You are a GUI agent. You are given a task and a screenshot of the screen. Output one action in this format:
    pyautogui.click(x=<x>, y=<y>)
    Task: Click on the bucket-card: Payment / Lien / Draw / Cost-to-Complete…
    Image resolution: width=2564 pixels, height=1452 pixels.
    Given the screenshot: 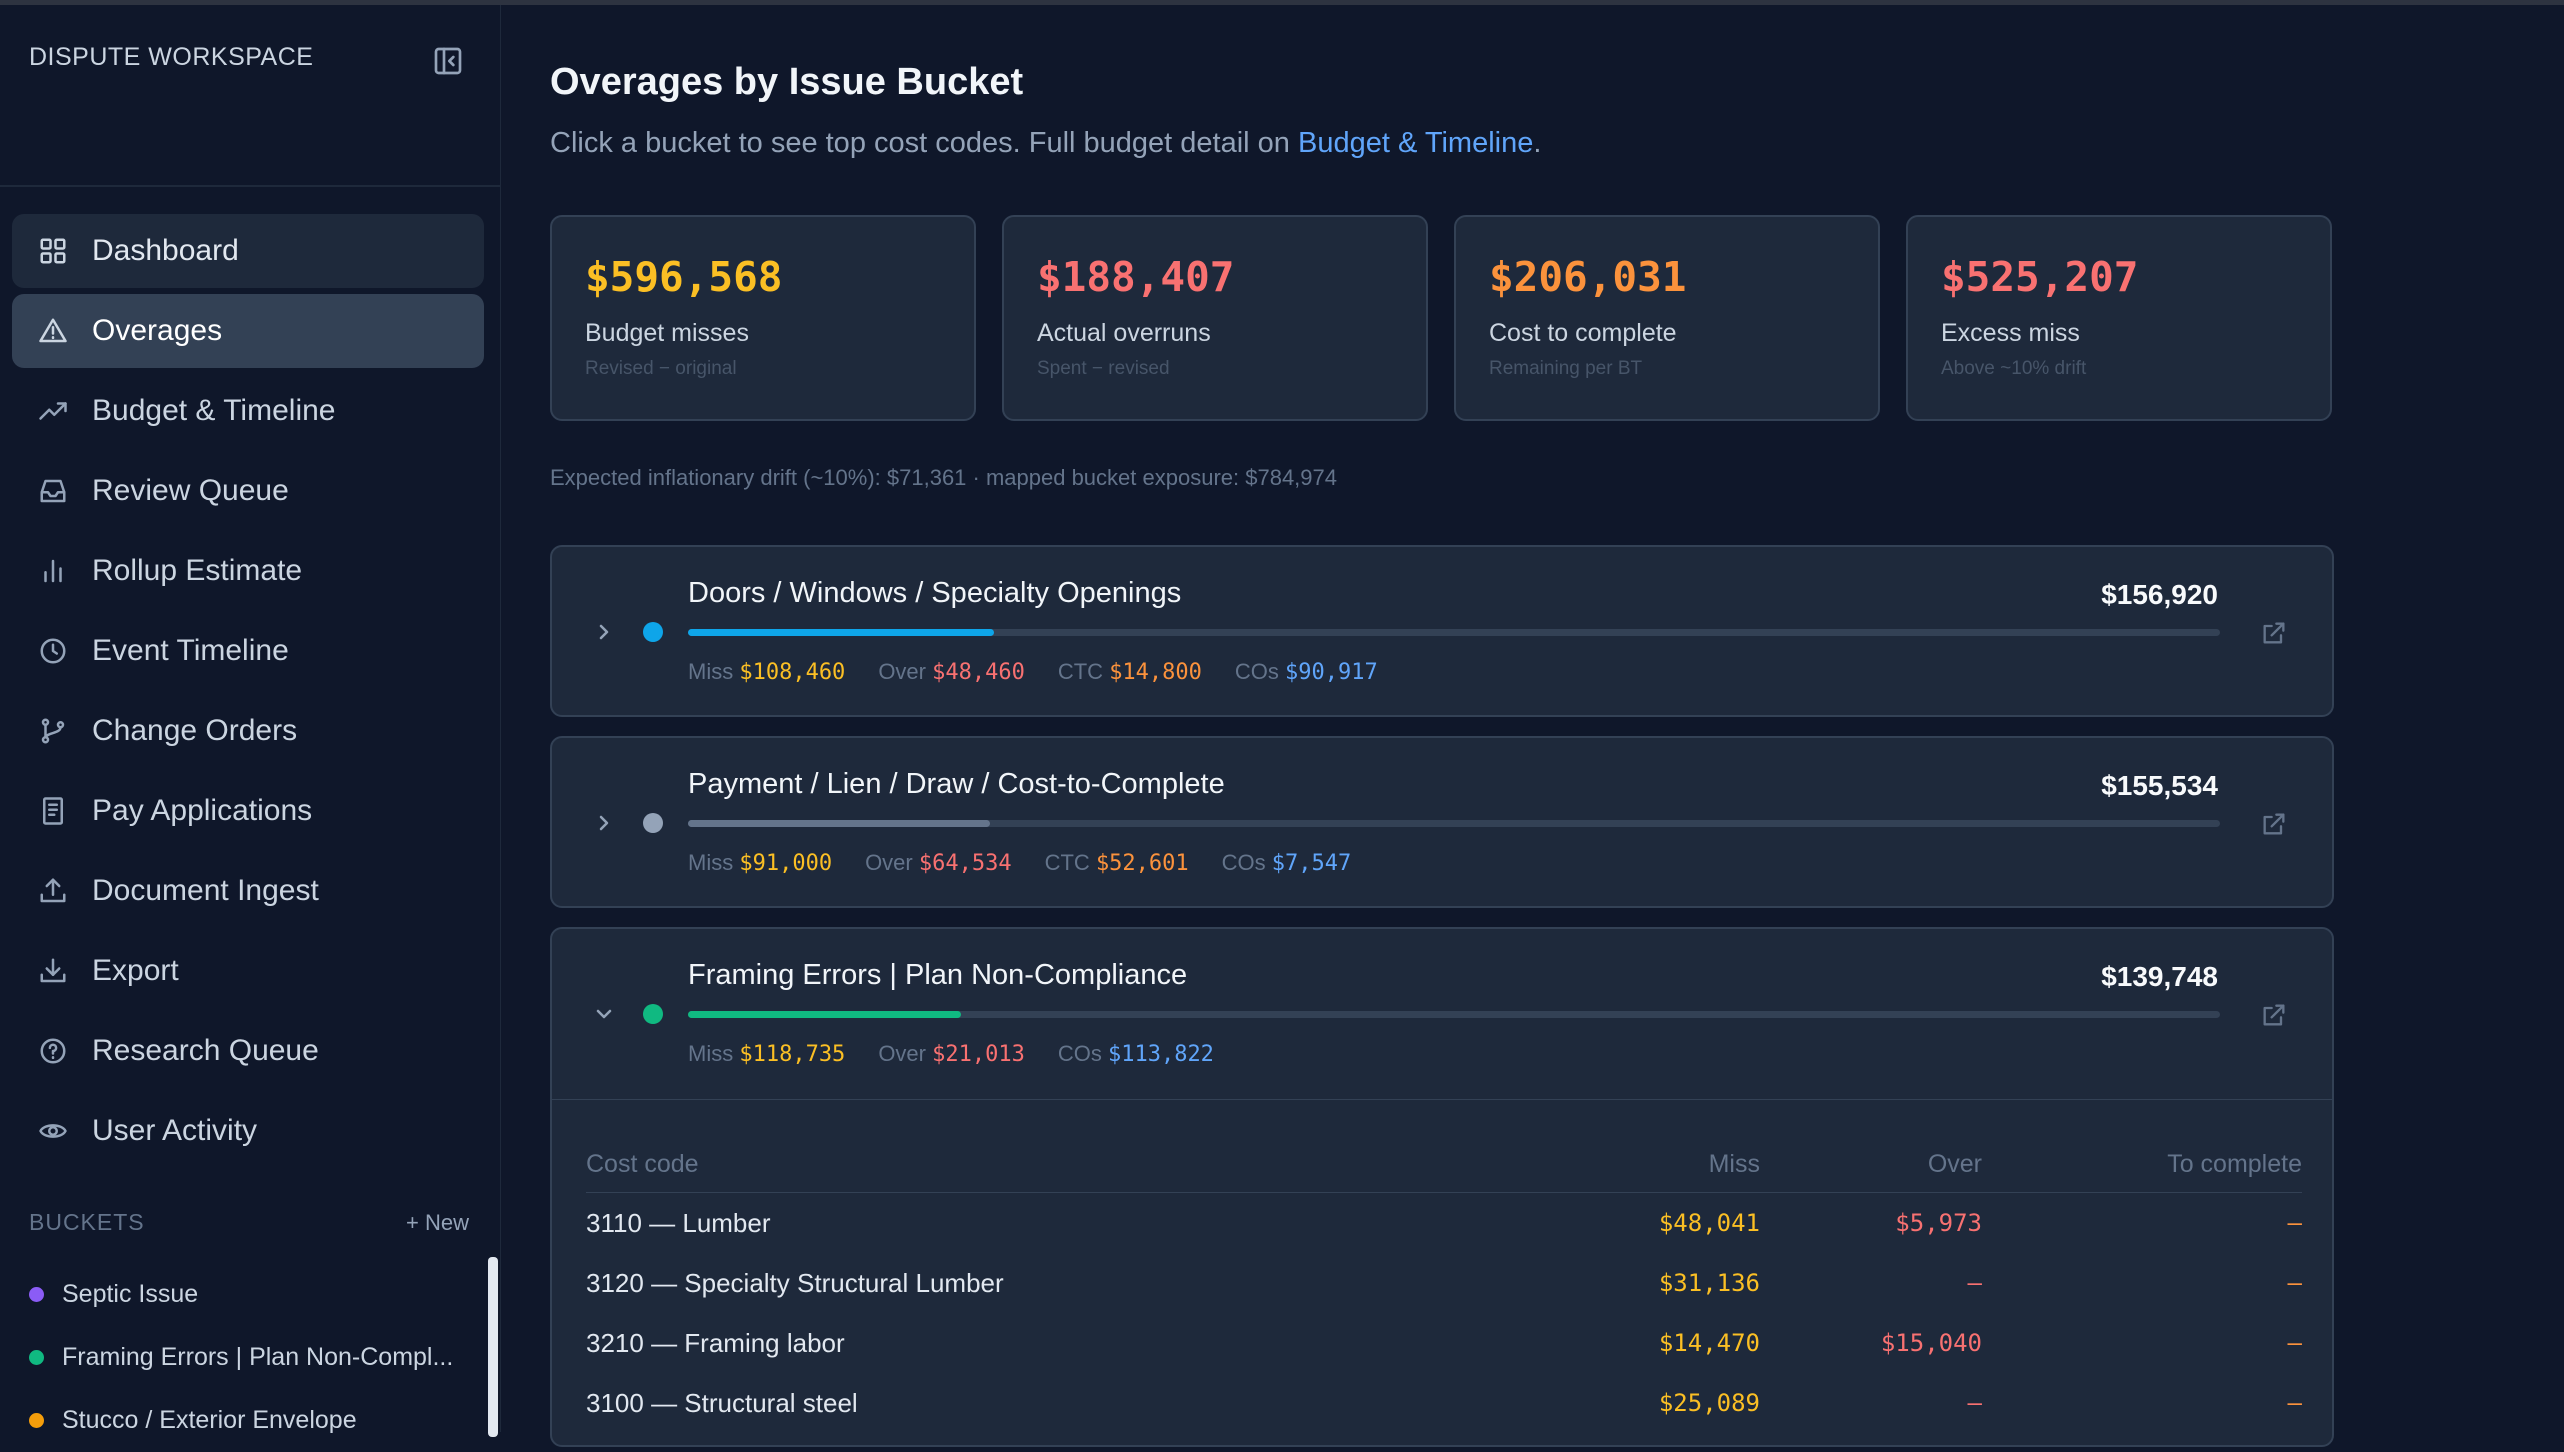 What is the action you would take?
    pyautogui.click(x=1442, y=822)
    